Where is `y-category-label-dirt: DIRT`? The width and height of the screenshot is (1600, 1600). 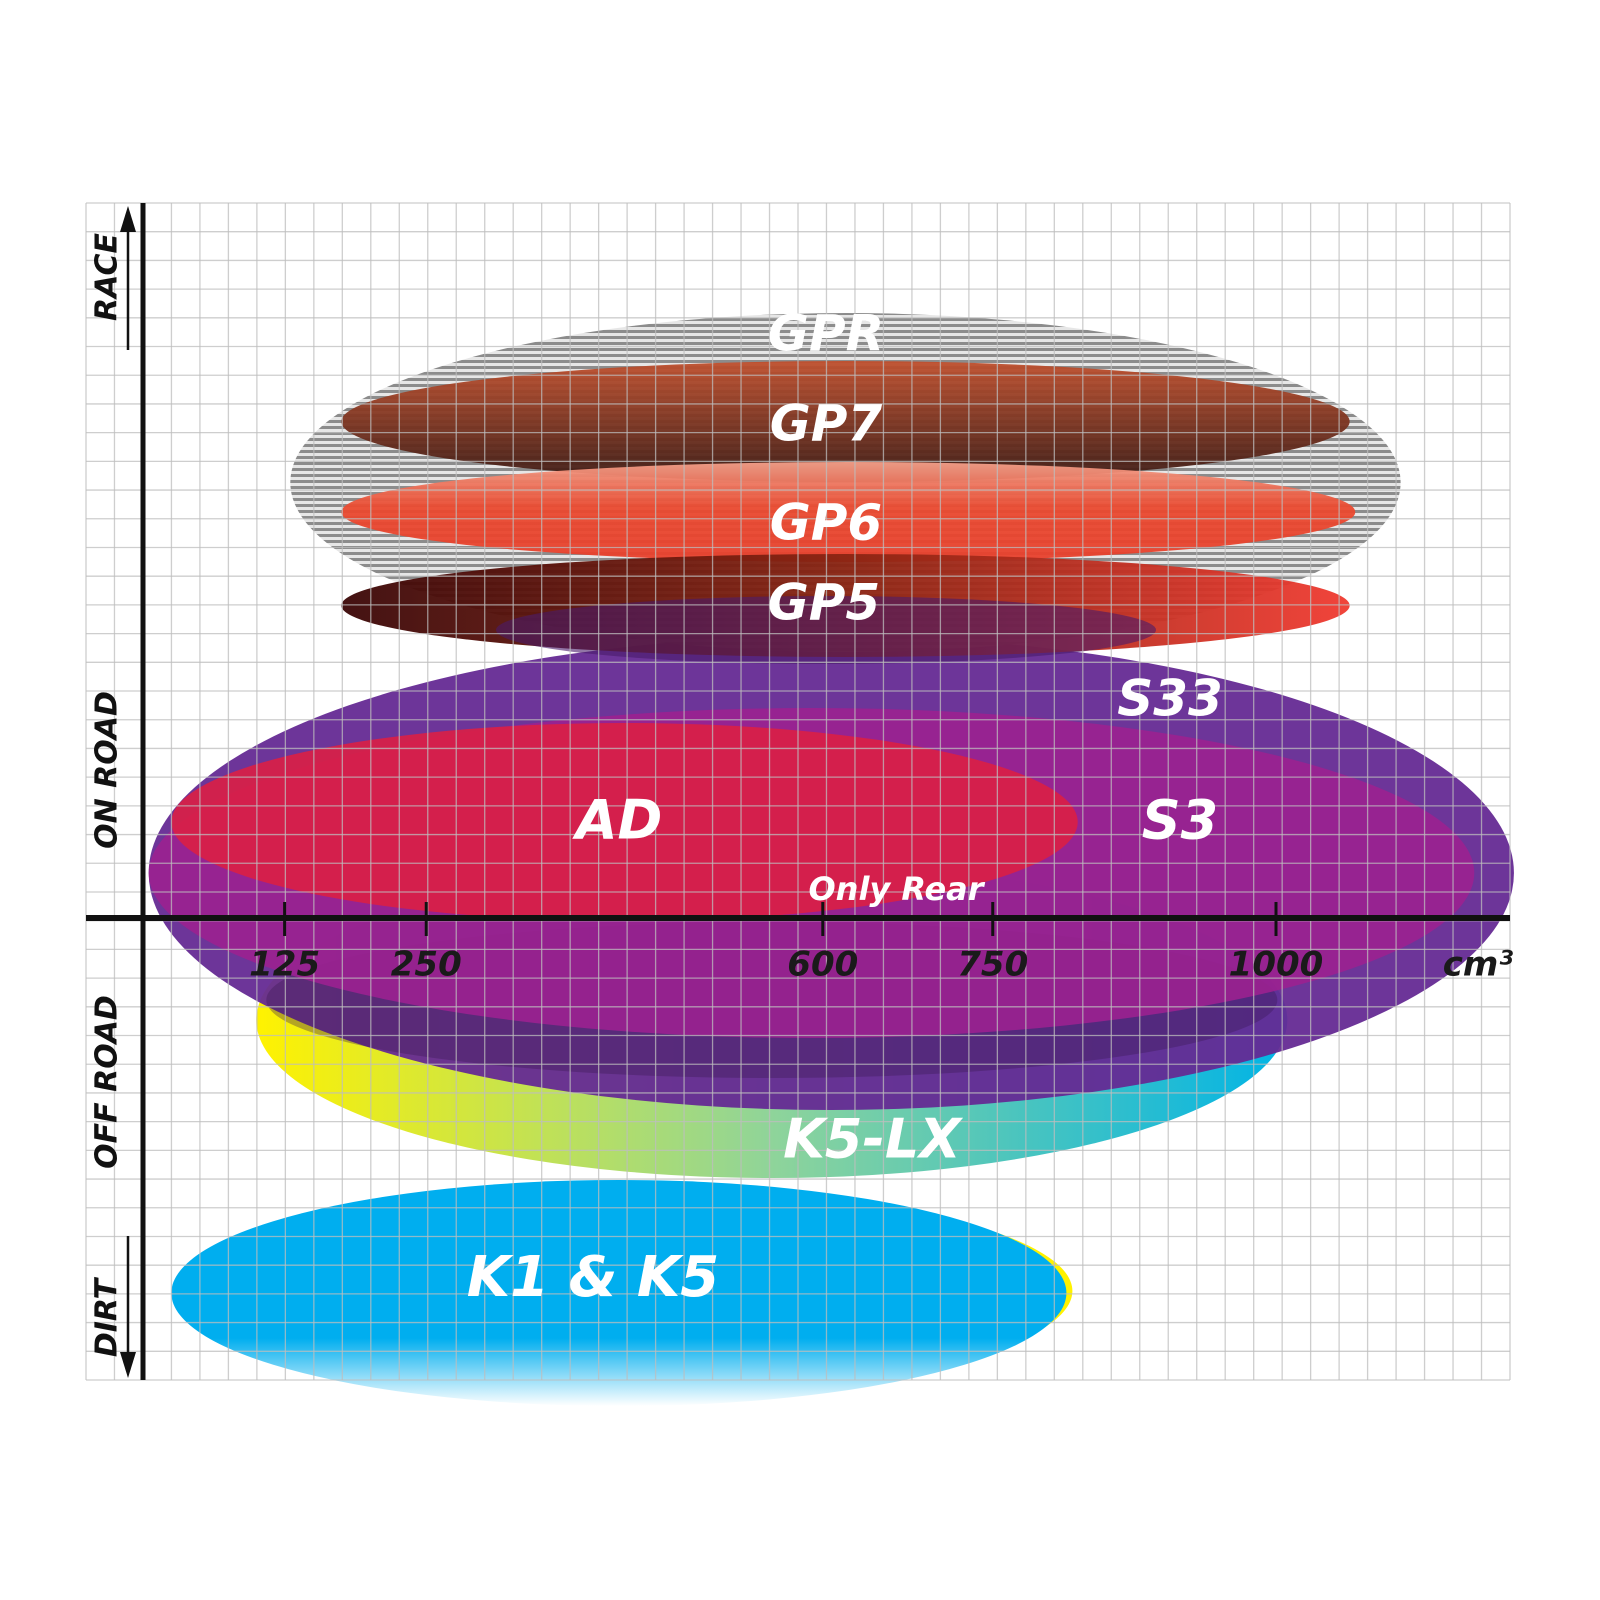 y-category-label-dirt: DIRT is located at coordinates (107, 1316).